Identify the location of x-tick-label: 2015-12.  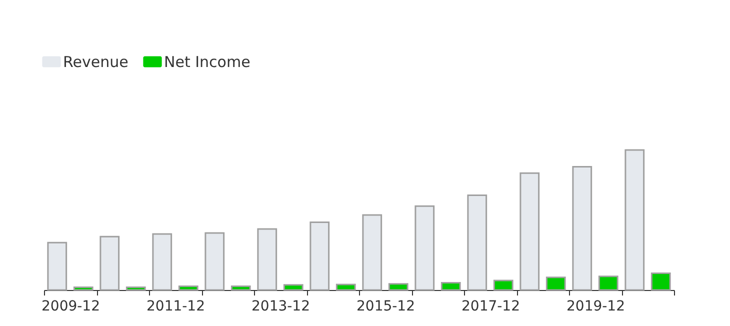
(385, 306).